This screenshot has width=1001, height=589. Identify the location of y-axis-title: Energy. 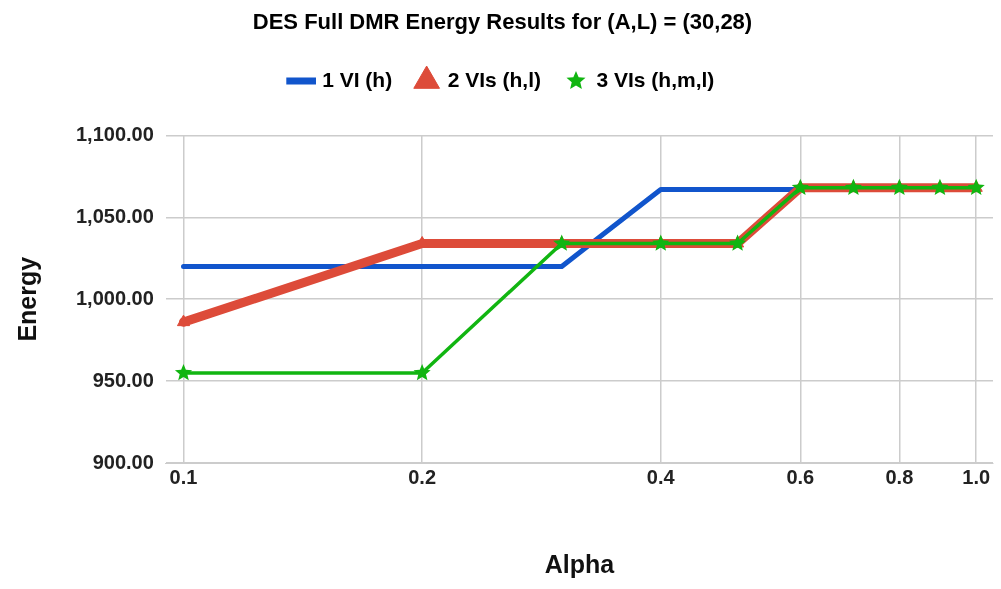
(26, 299).